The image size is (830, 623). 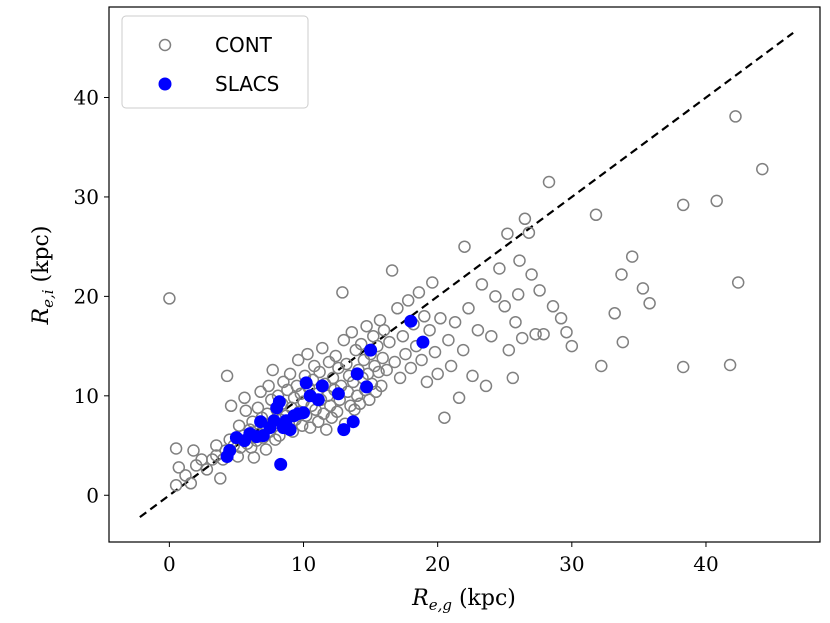 What do you see at coordinates (86, 296) in the screenshot?
I see `y-tick-label: 20` at bounding box center [86, 296].